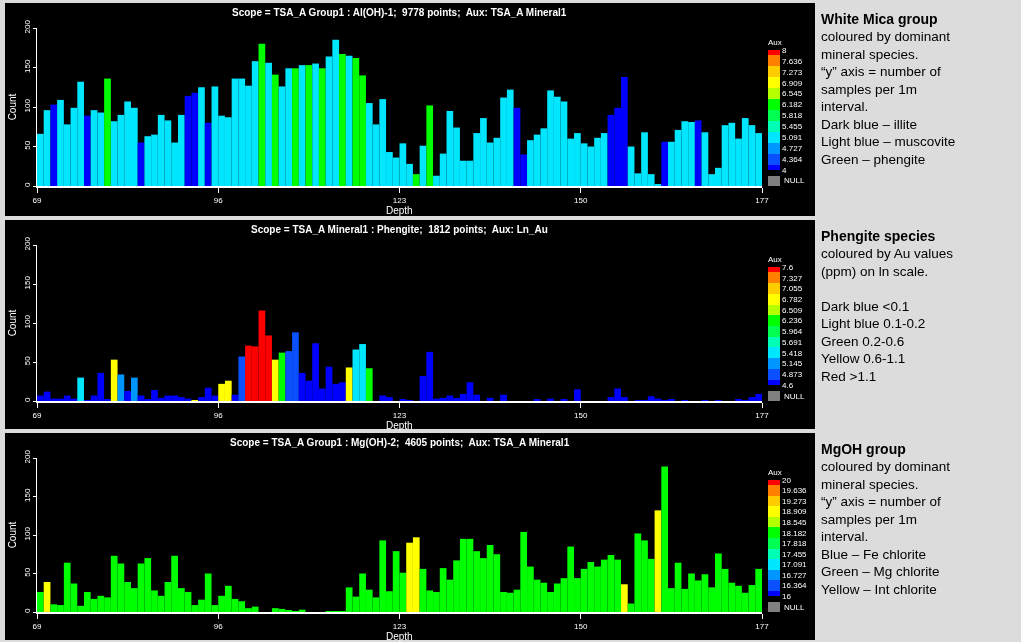 Image resolution: width=1021 pixels, height=642 pixels. I want to click on color-bar-label: 20, so click(787, 480).